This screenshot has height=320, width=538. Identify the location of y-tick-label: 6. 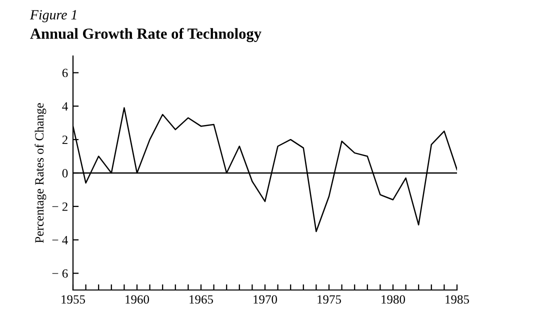
(65, 73).